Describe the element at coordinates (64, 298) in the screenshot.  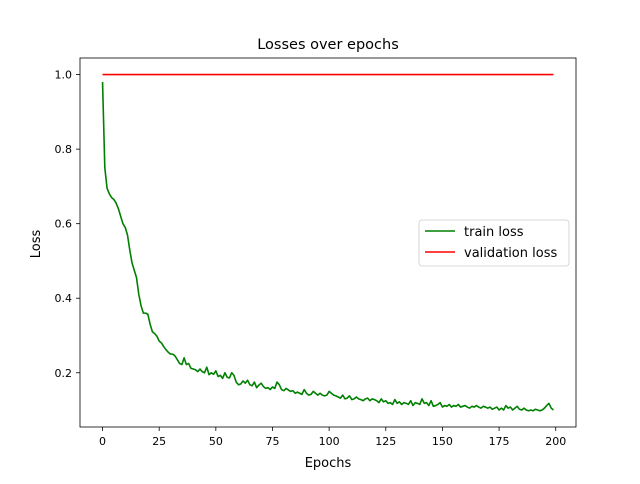
I see `y-tick-label: 0.4` at that location.